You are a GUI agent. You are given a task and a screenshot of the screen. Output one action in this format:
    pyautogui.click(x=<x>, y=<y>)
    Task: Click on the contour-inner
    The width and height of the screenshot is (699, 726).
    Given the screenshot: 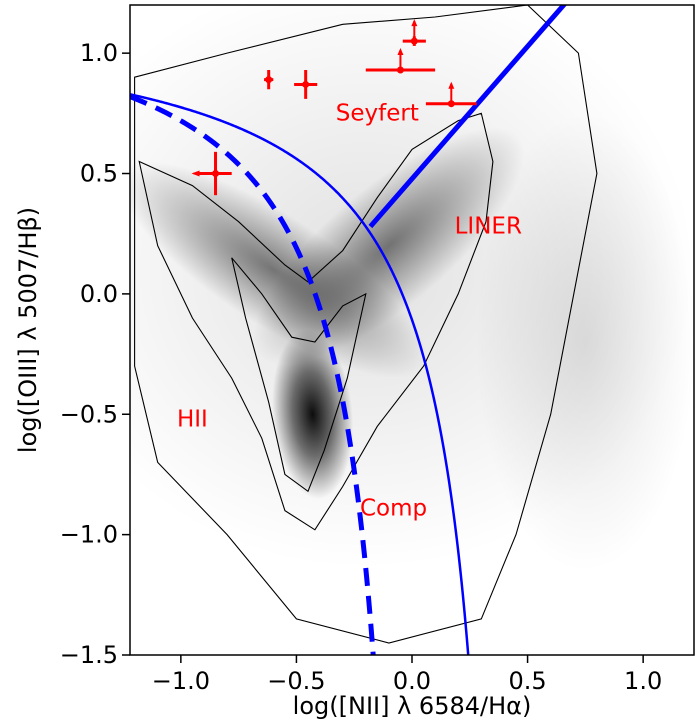 What is the action you would take?
    pyautogui.click(x=299, y=375)
    